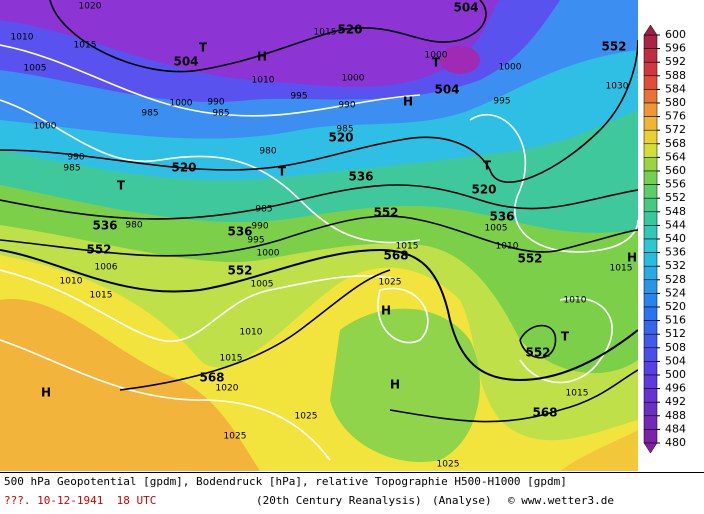 This screenshot has width=704, height=514. I want to click on colorbar-label: 528, so click(675, 279).